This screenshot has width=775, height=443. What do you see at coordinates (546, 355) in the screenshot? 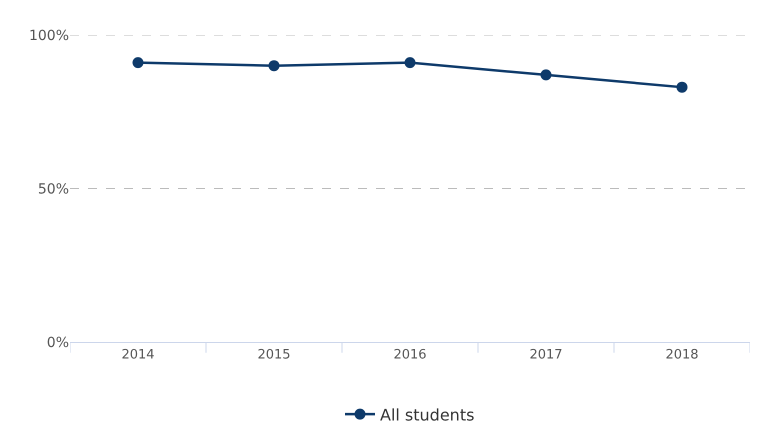
I see `x-tick-label: 2017` at bounding box center [546, 355].